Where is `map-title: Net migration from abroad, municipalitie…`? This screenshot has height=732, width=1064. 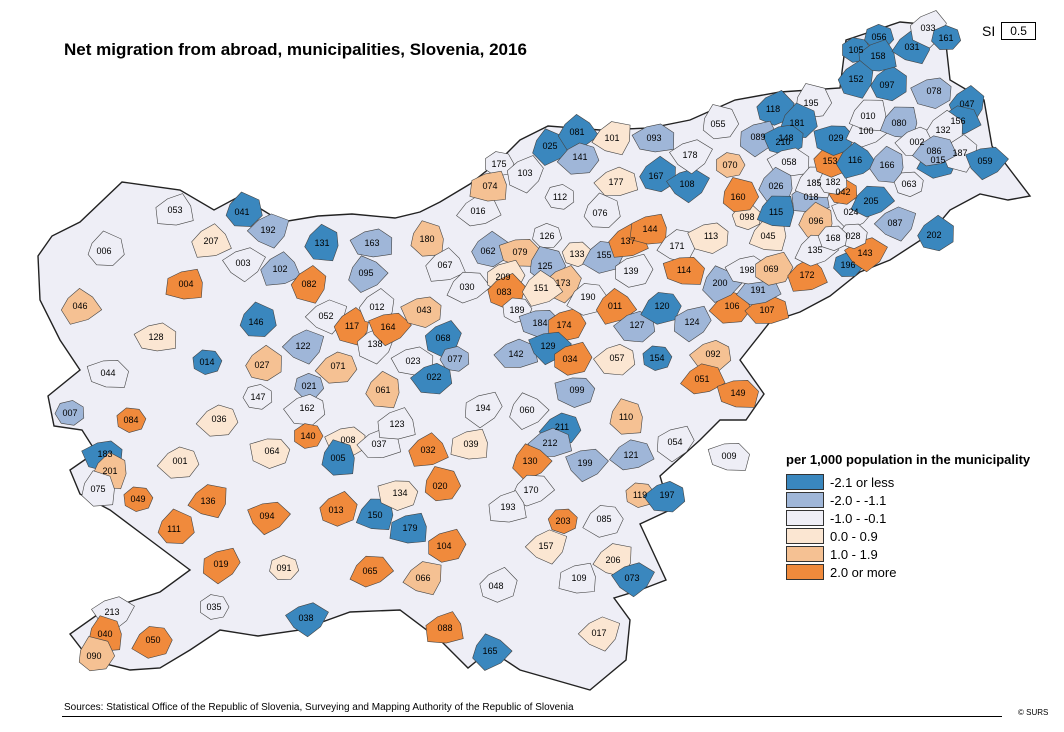
map-title: Net migration from abroad, municipalitie… is located at coordinates (295, 49).